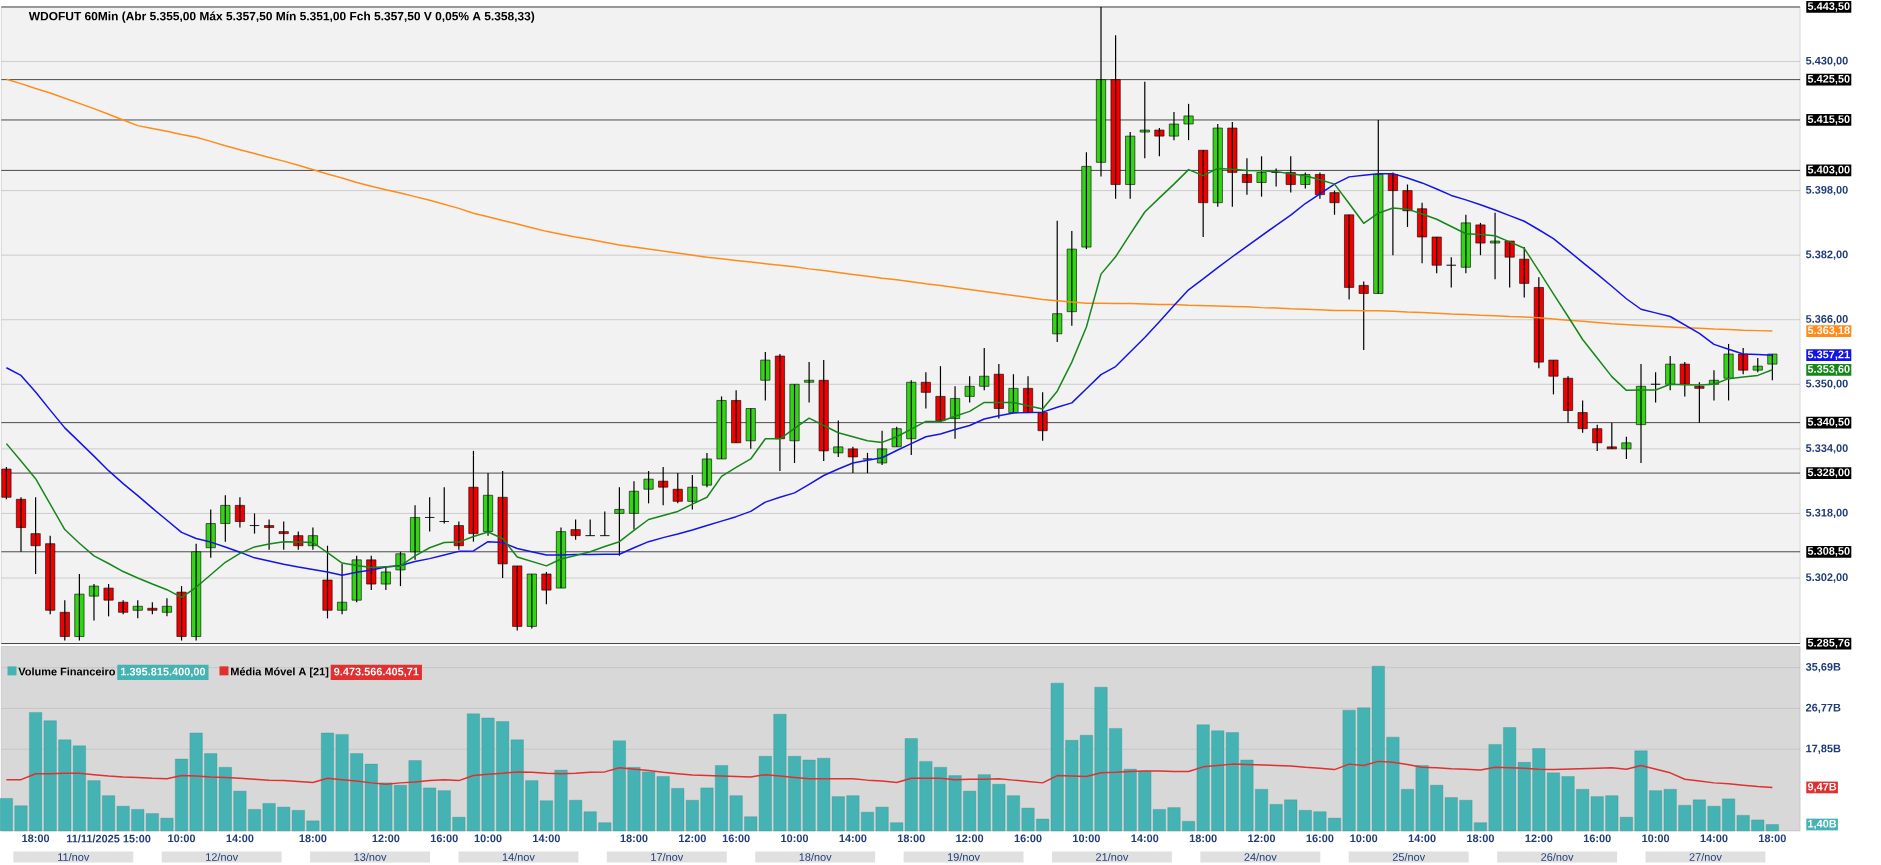 This screenshot has width=1881, height=865. What do you see at coordinates (1705, 856) in the screenshot?
I see `text: 27/nov` at bounding box center [1705, 856].